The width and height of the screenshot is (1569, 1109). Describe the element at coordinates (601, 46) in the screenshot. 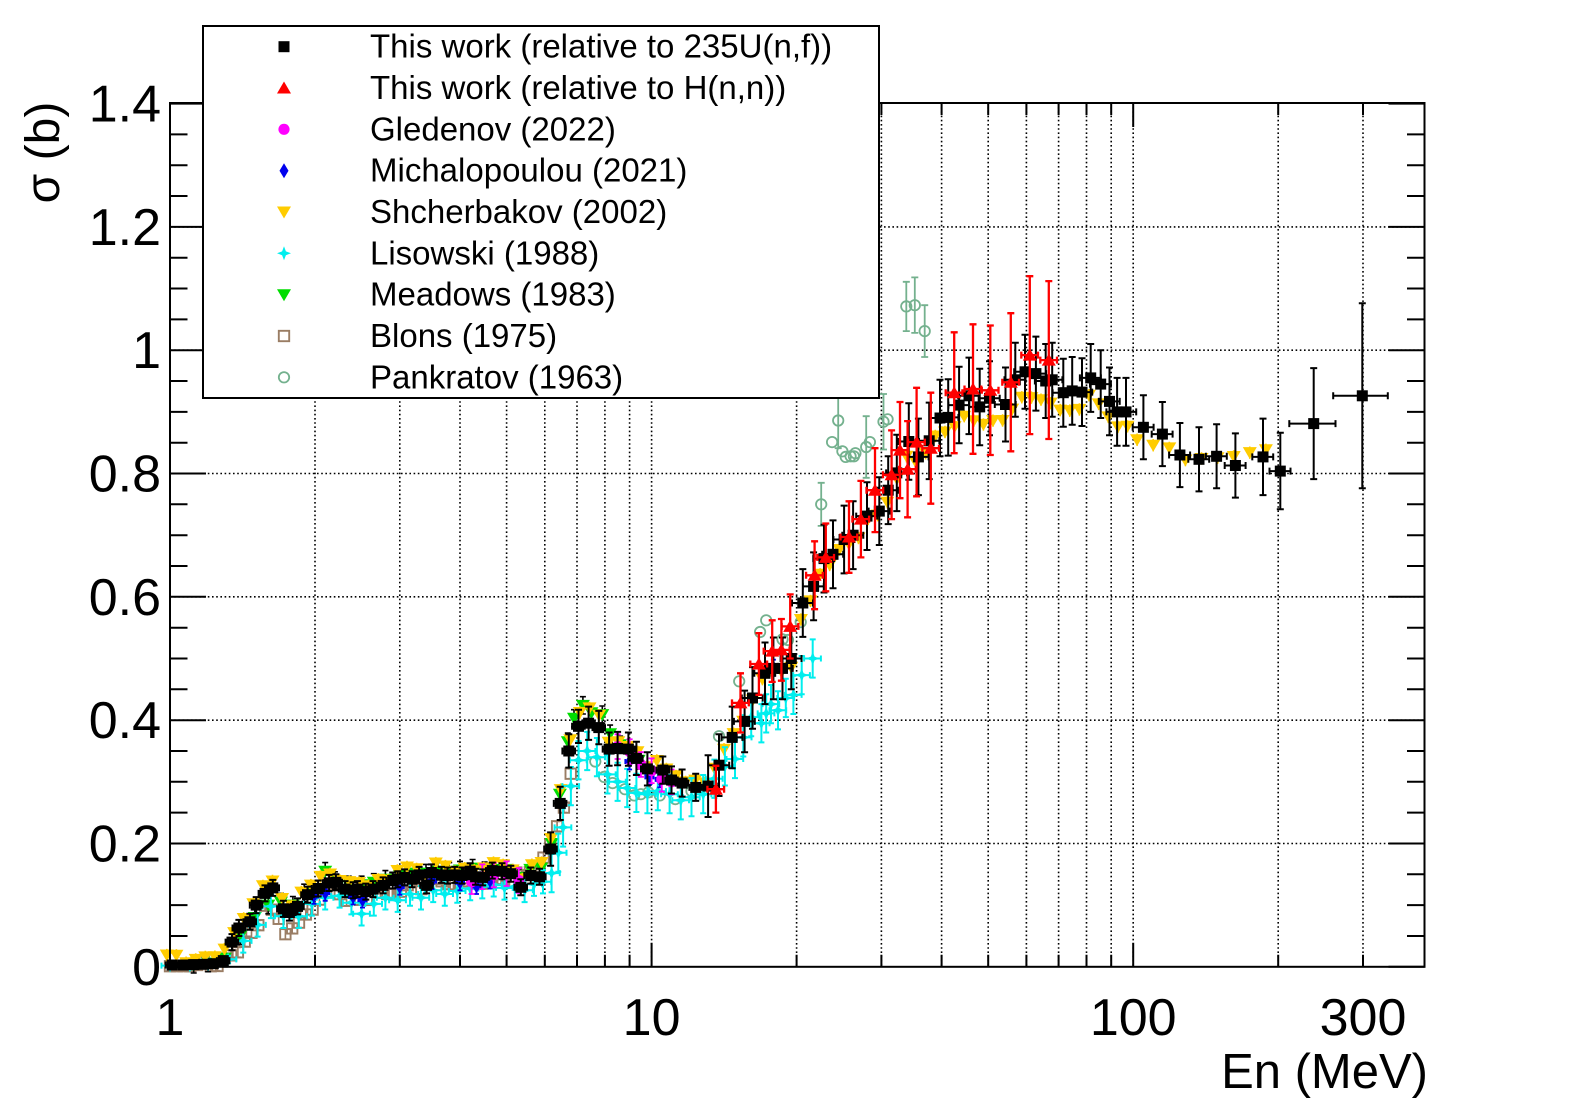

I see `svg-text:This work (relative to 235U(n,: This work (relative to 235U(n,f))` at that location.